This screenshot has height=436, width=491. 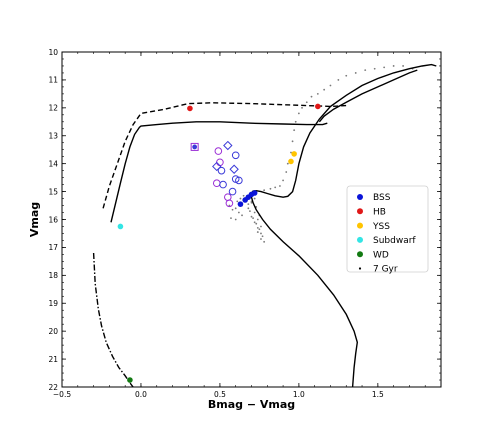 I want to click on y-tick-label: 10, so click(x=53, y=52).